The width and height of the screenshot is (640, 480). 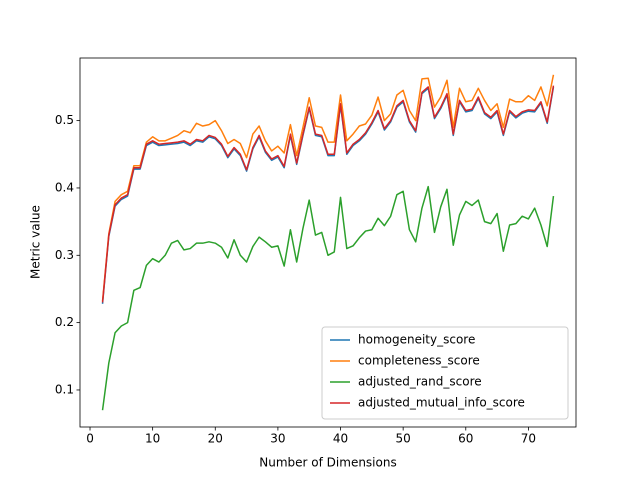 I want to click on y-tick-label: 0.5, so click(x=64, y=120).